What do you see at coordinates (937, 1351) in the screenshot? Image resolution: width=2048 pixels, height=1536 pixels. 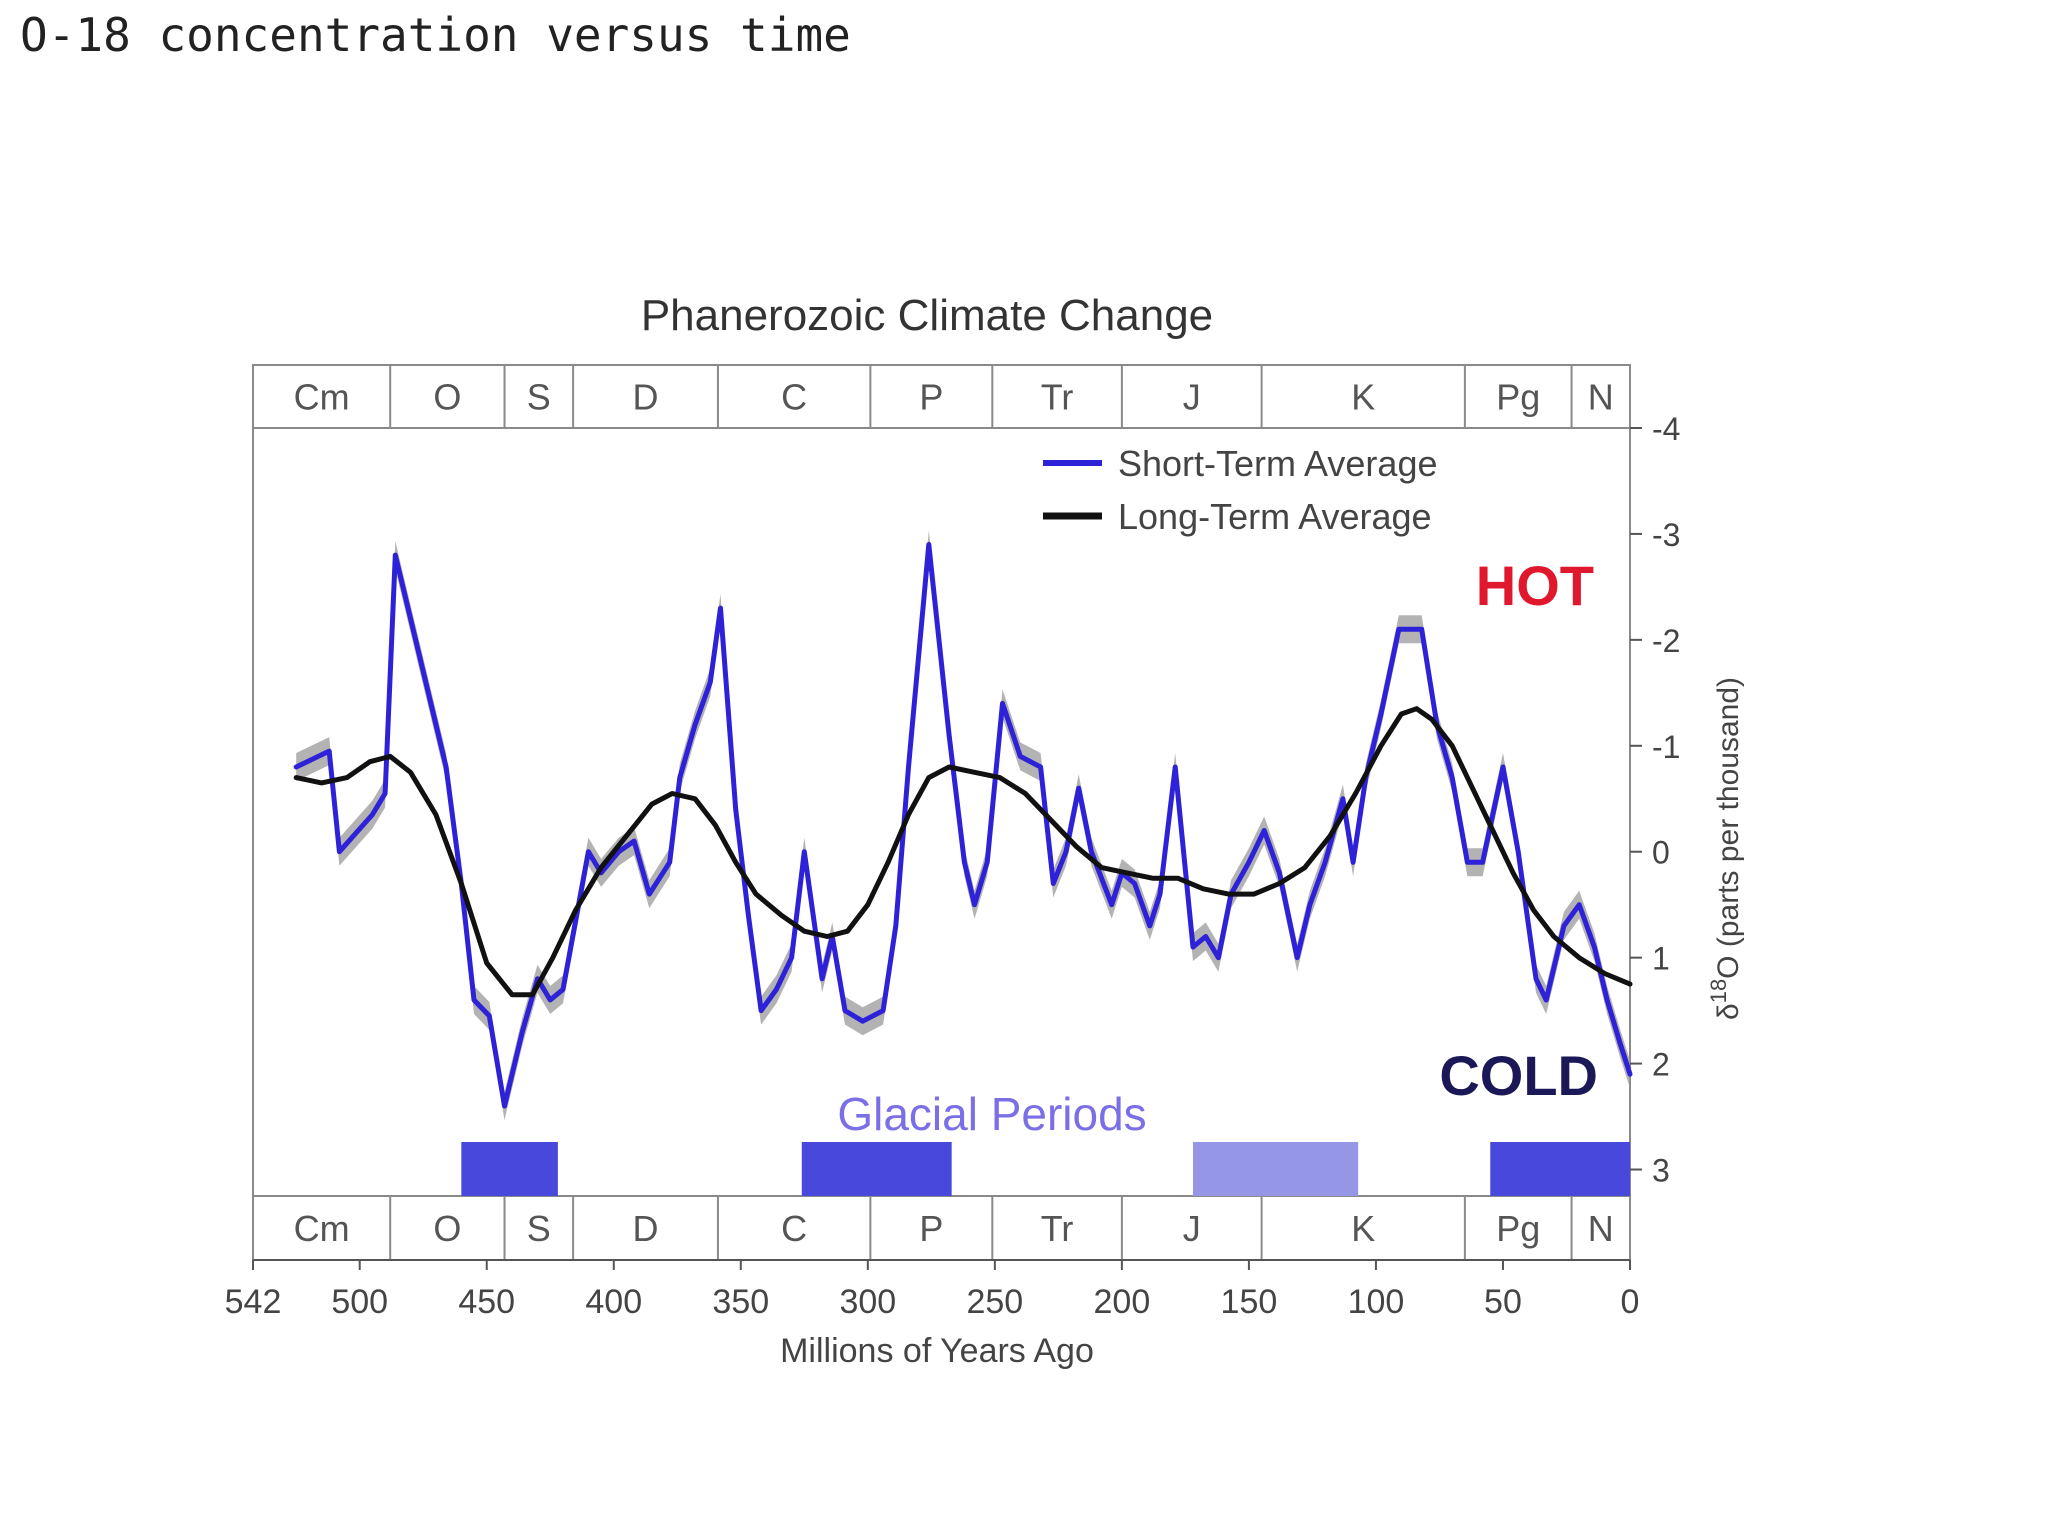 I see `x-axis-label: Millions of Years Ago` at bounding box center [937, 1351].